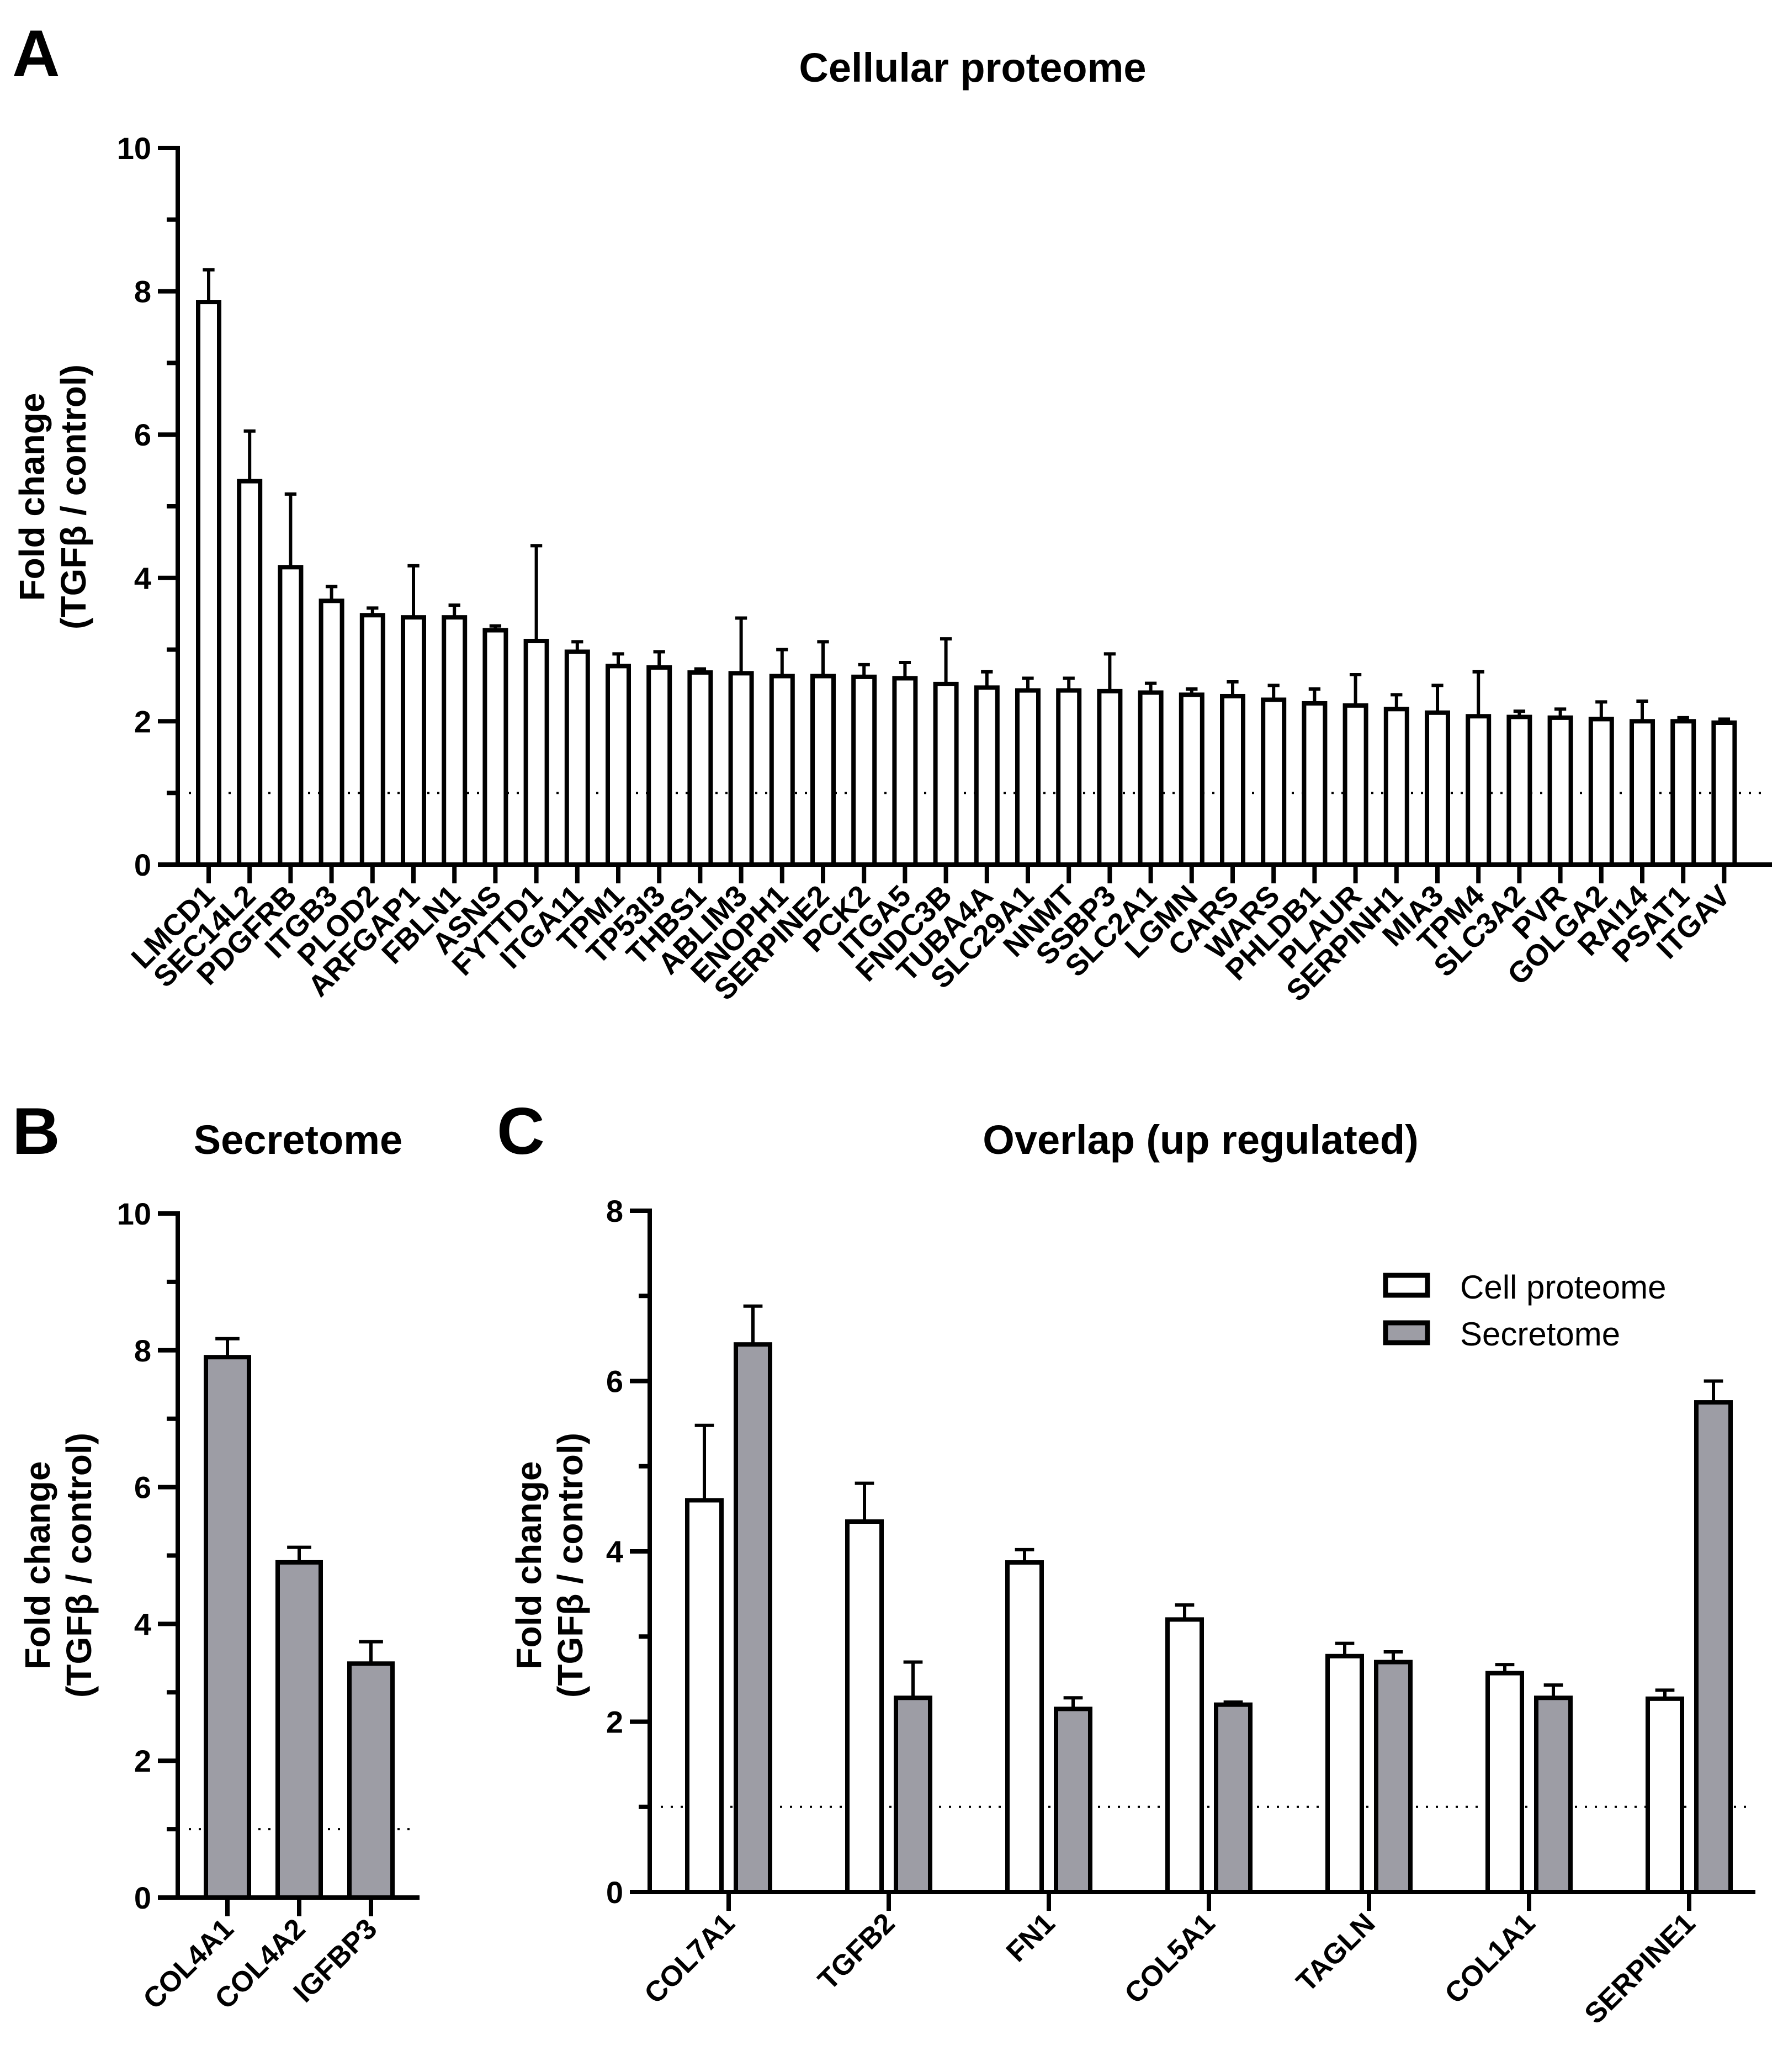  I want to click on category-label-col7a1: COL7A1, so click(689, 1958).